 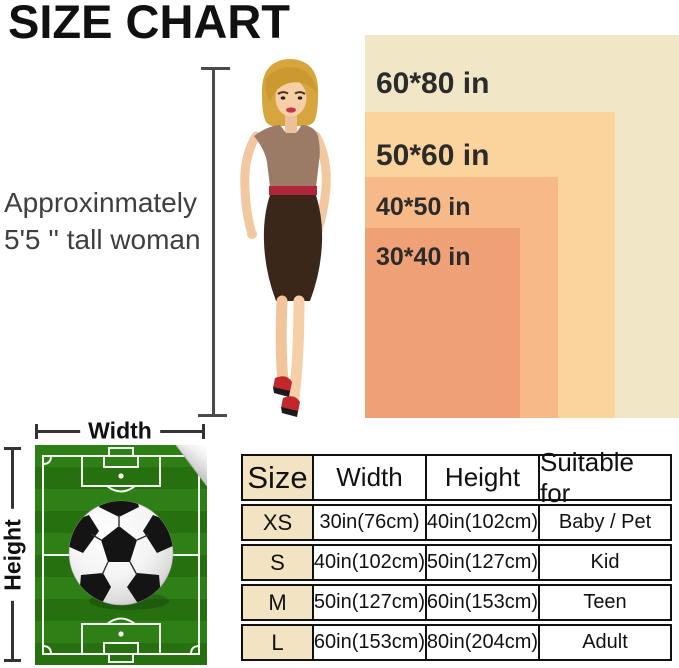 I want to click on woman-top, so click(x=287, y=156).